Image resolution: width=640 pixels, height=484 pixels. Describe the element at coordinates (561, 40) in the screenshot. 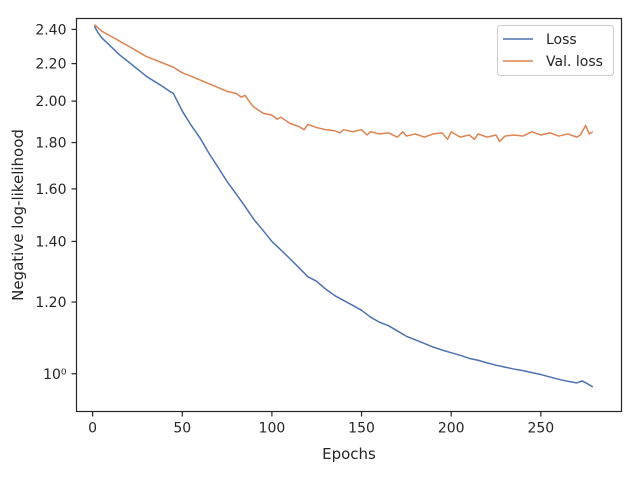

I see `legend-label-loss: Loss` at that location.